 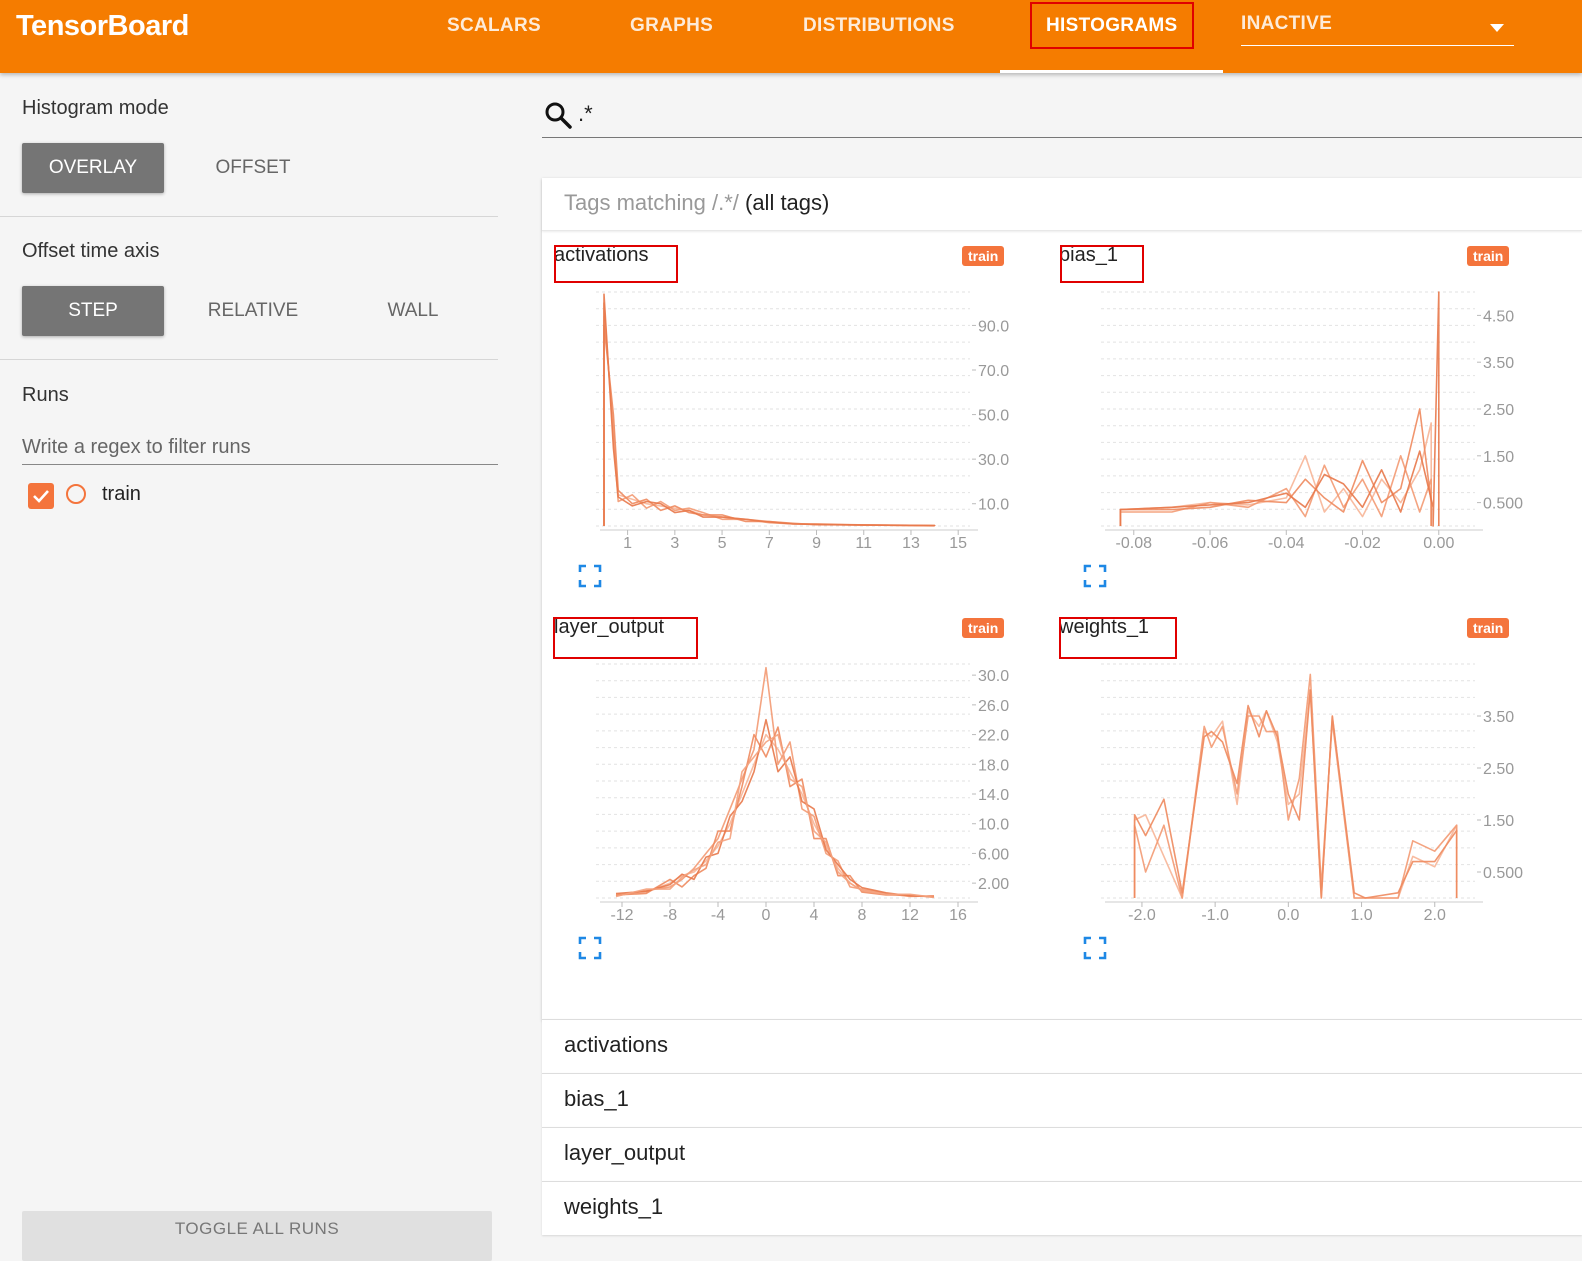 What do you see at coordinates (816, 543) in the screenshot?
I see `x-tick-label: 9` at bounding box center [816, 543].